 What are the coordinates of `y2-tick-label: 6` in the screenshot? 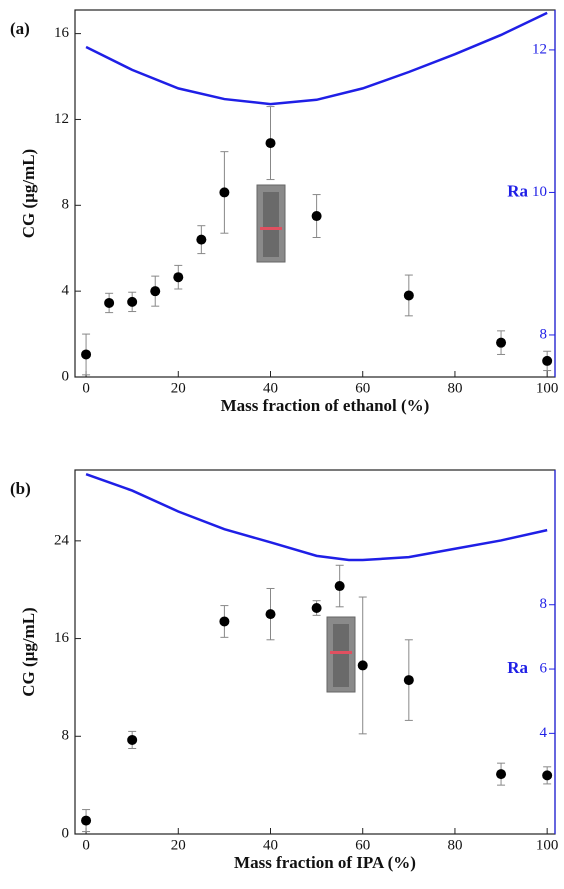 It's located at (544, 668).